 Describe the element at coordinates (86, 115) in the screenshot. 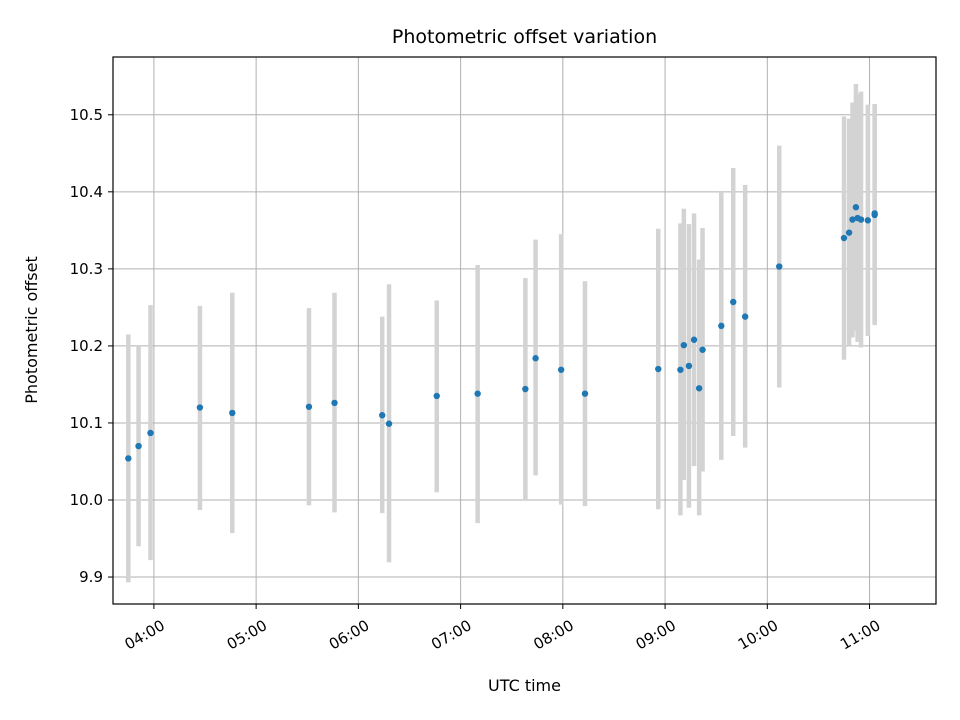

I see `y-tick-label: 10.5` at that location.